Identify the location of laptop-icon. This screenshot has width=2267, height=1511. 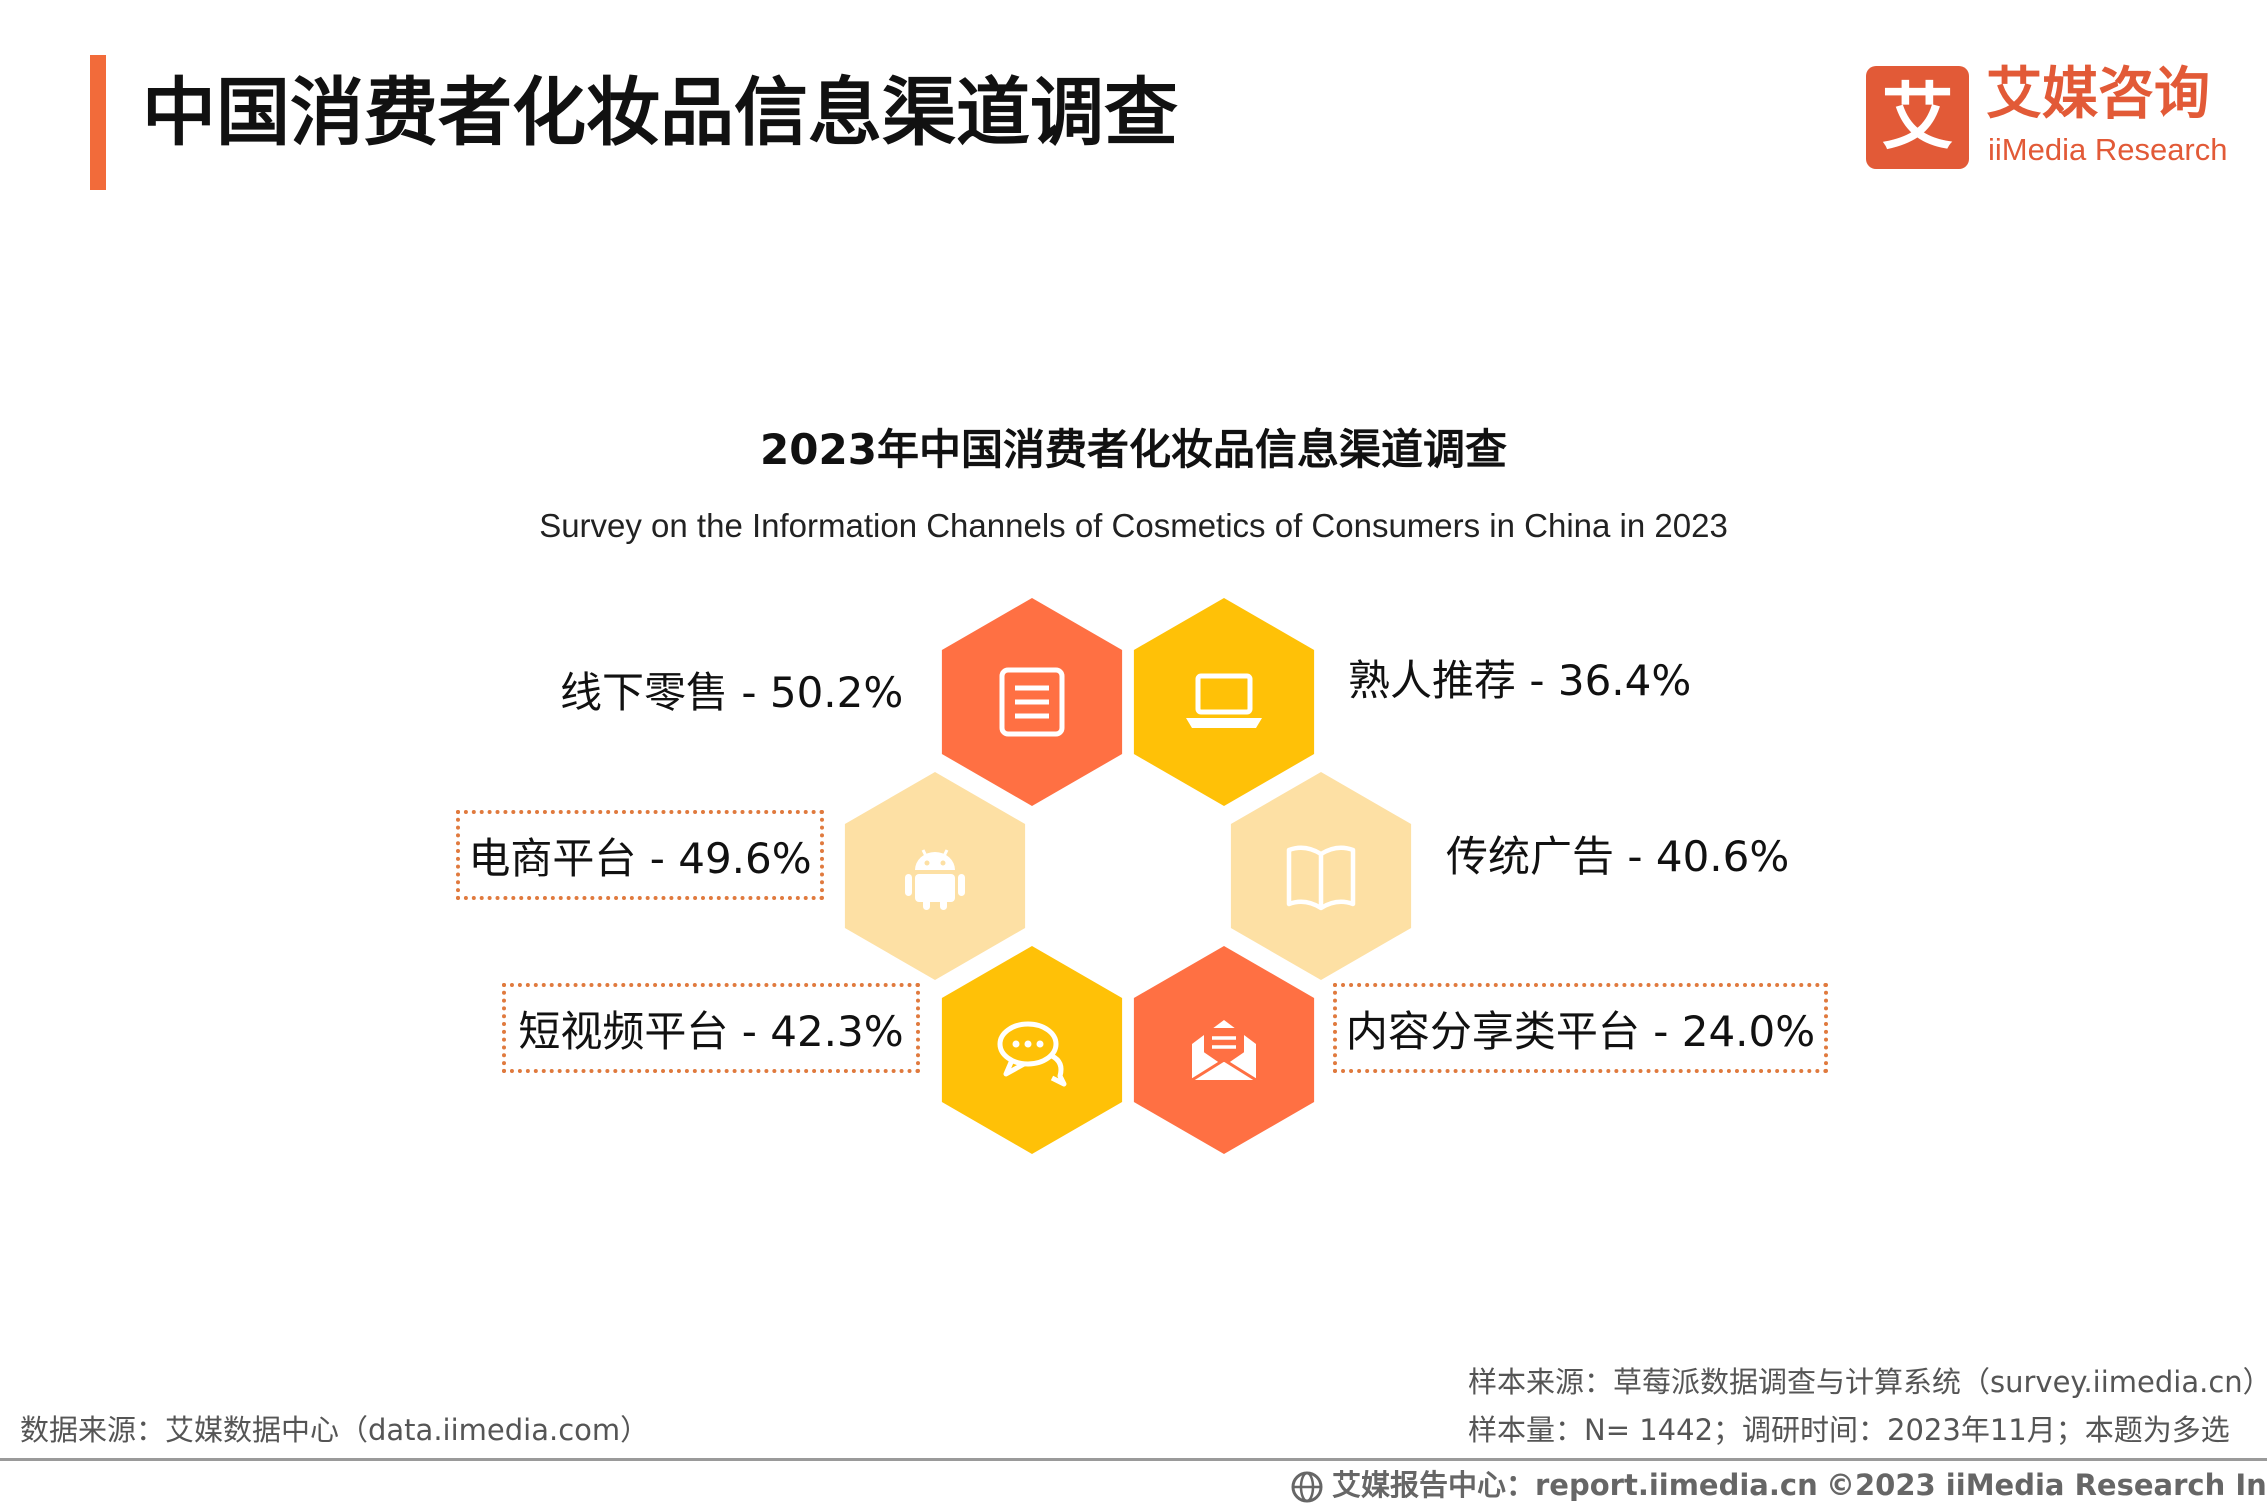
(1224, 700).